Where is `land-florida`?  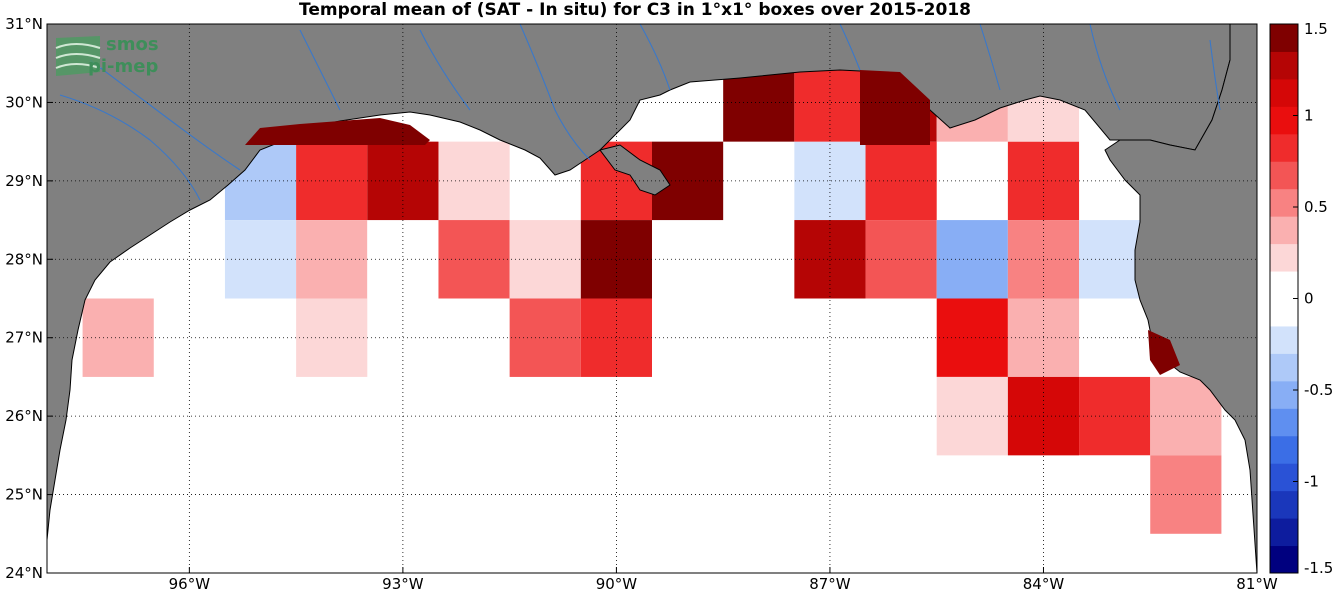
land-florida is located at coordinates (1181, 298).